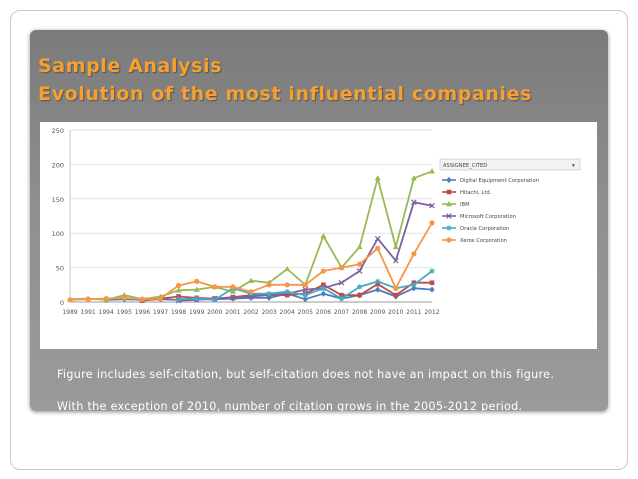 The image size is (638, 479). Describe the element at coordinates (476, 193) in the screenshot. I see `legend-label: Hitachi, Ltd.` at that location.